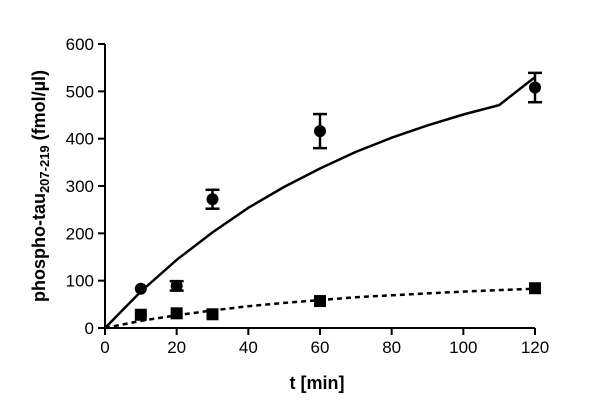 This screenshot has width=600, height=418. I want to click on y-tick-label: 400, so click(80, 139).